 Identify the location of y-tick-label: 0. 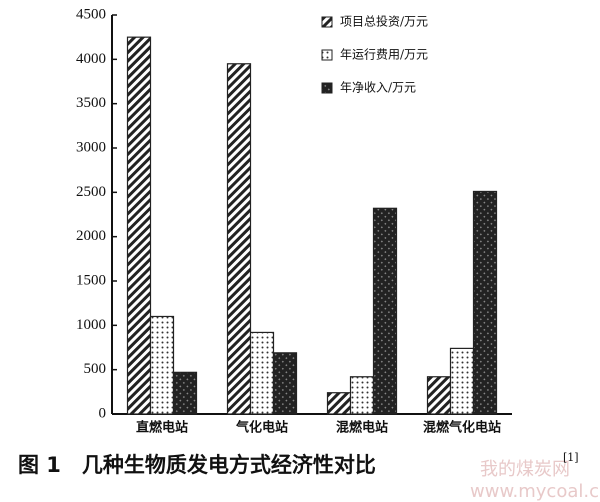
(103, 413).